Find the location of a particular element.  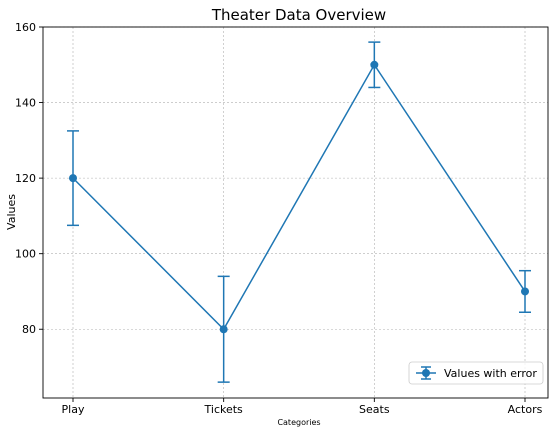

x-tick-label: Actors is located at coordinates (525, 409).